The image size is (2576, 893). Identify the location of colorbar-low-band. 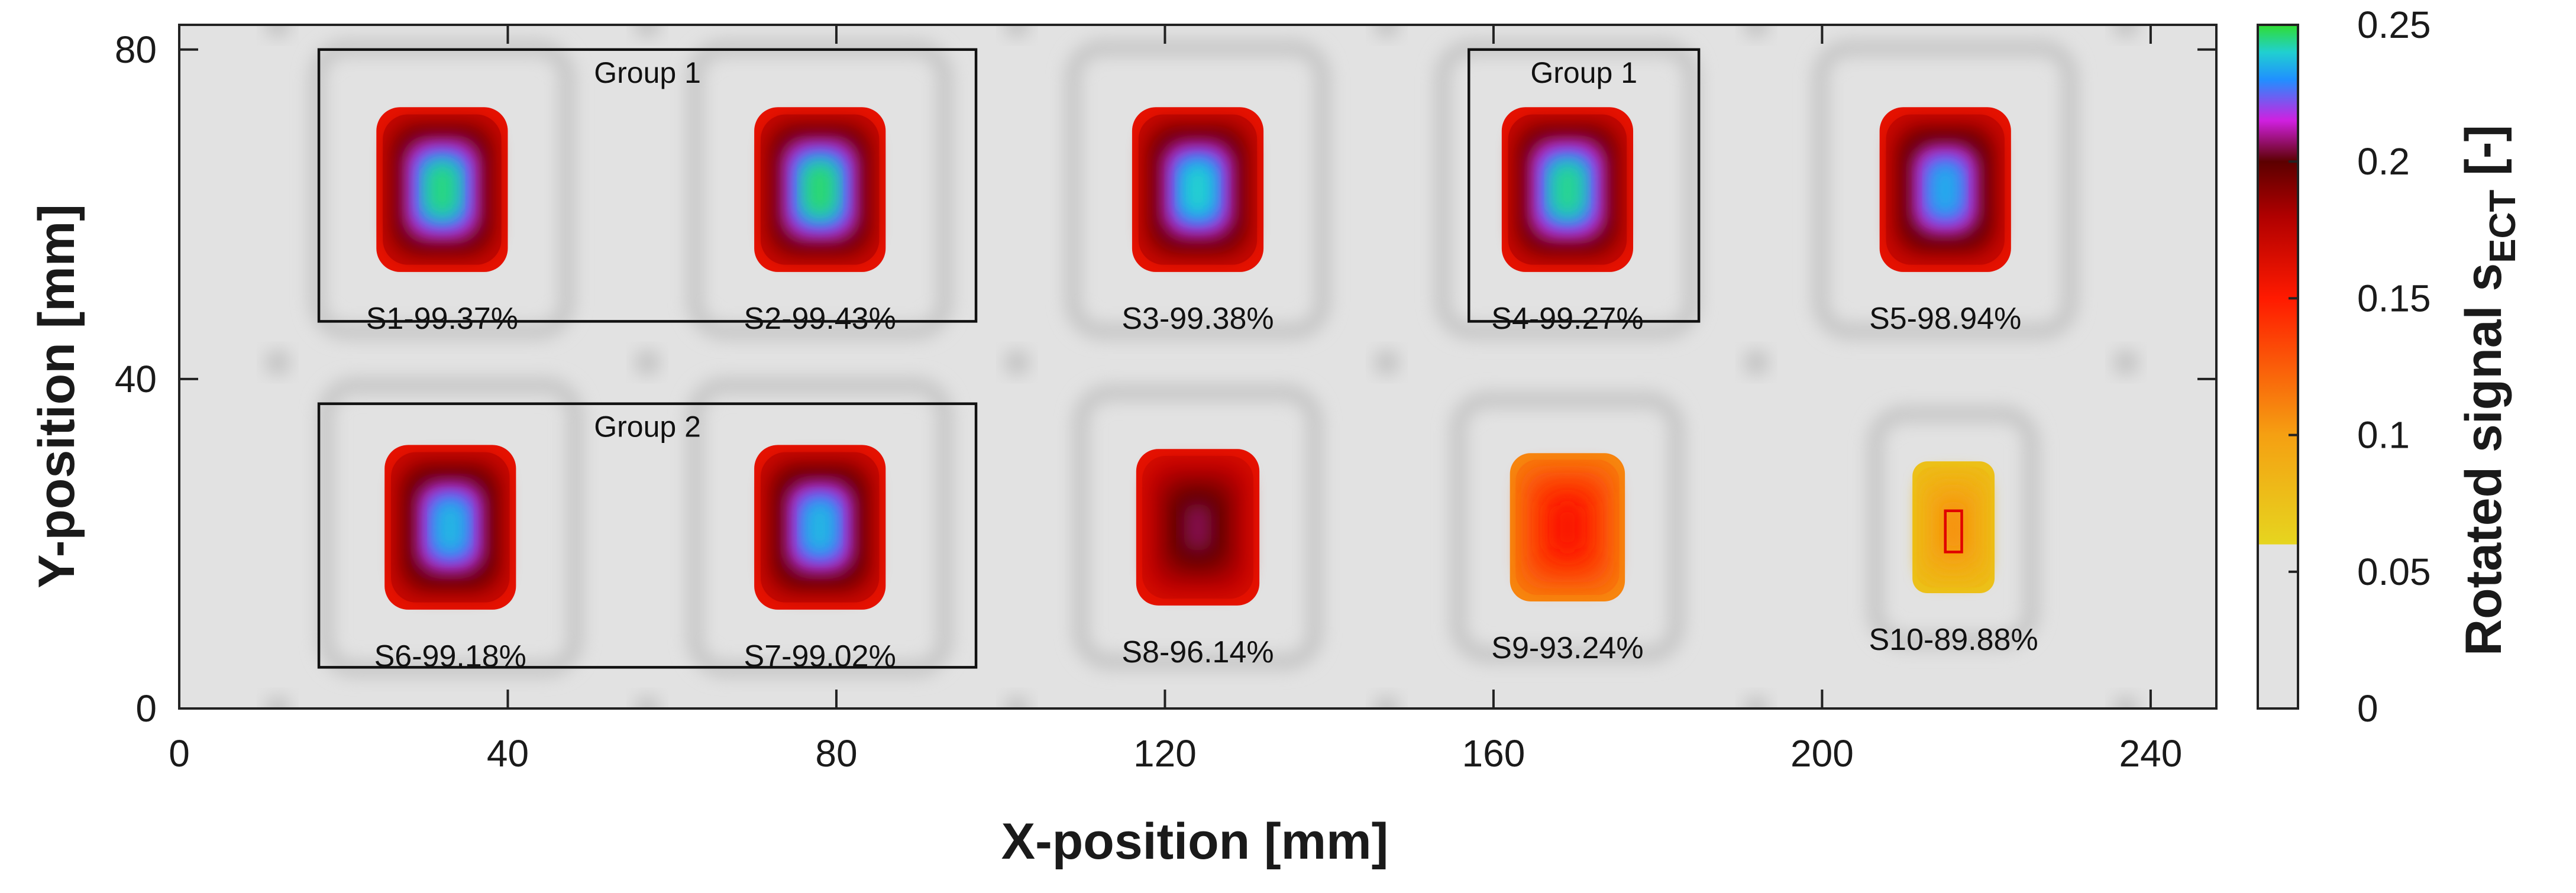
(2278, 626).